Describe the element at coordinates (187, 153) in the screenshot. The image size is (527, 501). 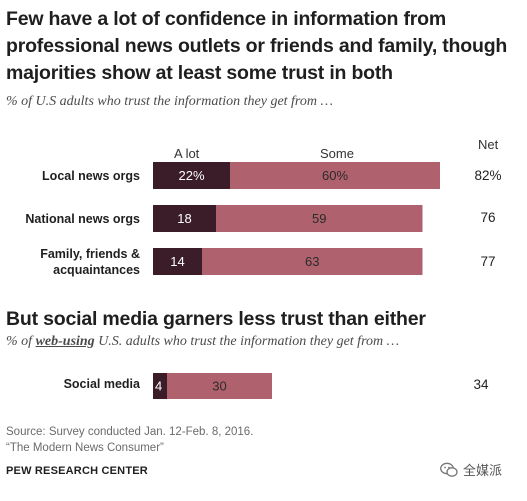
I see `legend-a-lot: A lot` at that location.